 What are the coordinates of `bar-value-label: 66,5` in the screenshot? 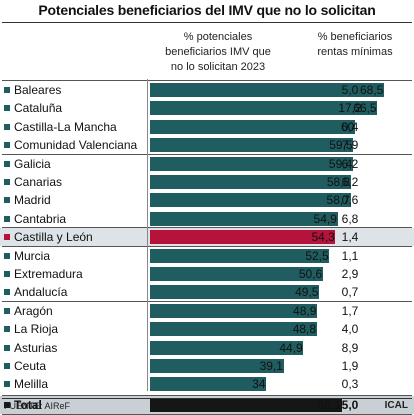 It's located at (365, 108).